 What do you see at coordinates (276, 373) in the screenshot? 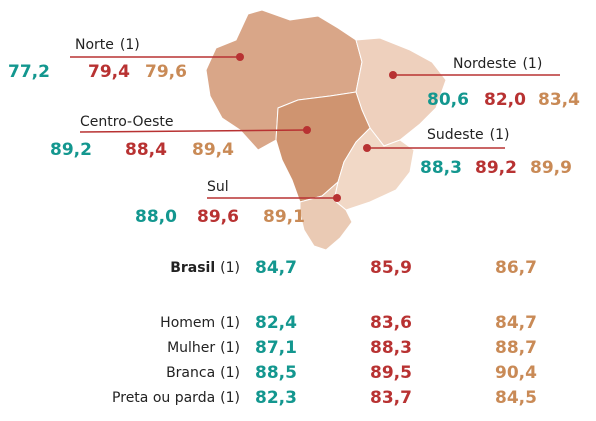
I see `row-value: 88,5` at bounding box center [276, 373].